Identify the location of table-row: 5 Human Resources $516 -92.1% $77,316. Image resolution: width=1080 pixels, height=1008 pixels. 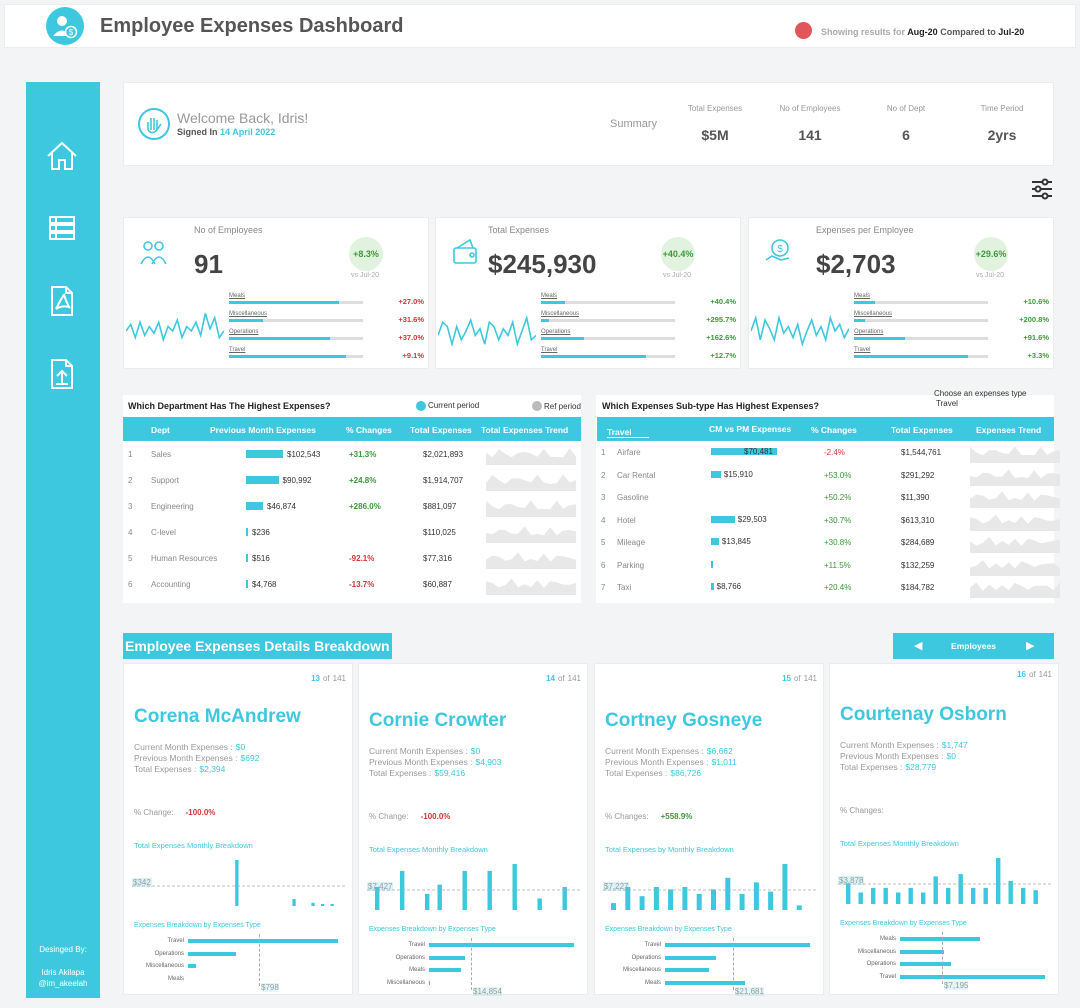
(352, 558).